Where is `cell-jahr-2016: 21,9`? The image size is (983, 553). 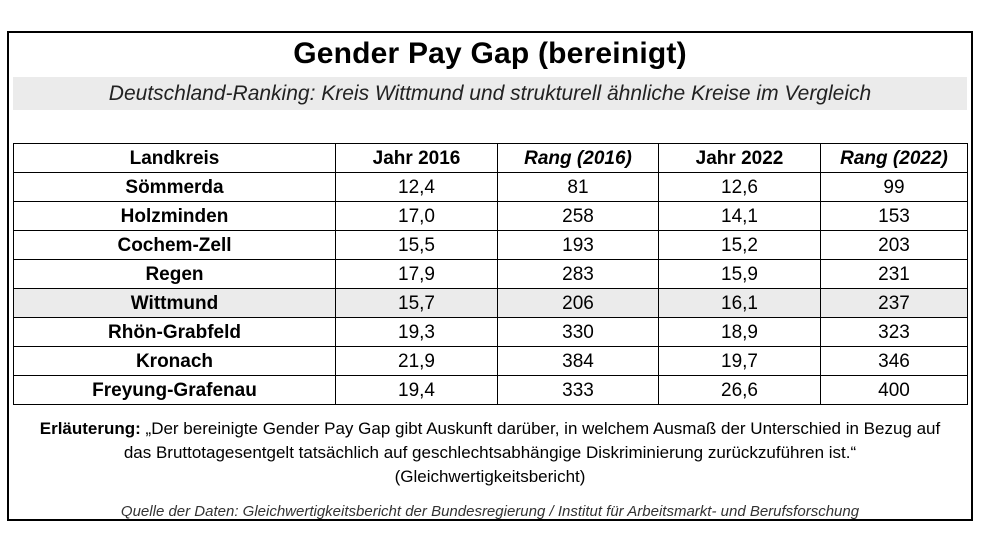 cell-jahr-2016: 21,9 is located at coordinates (416, 361).